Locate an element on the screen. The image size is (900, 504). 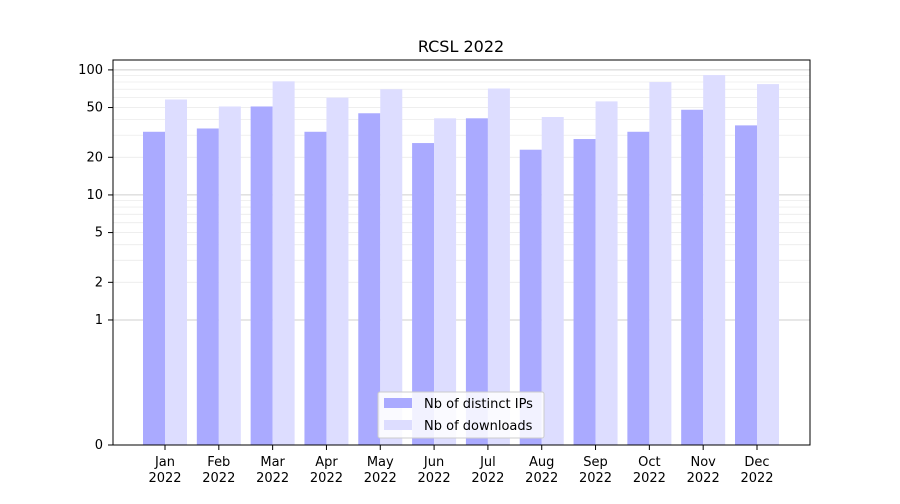
x-tick-label-month: Oct is located at coordinates (649, 462).